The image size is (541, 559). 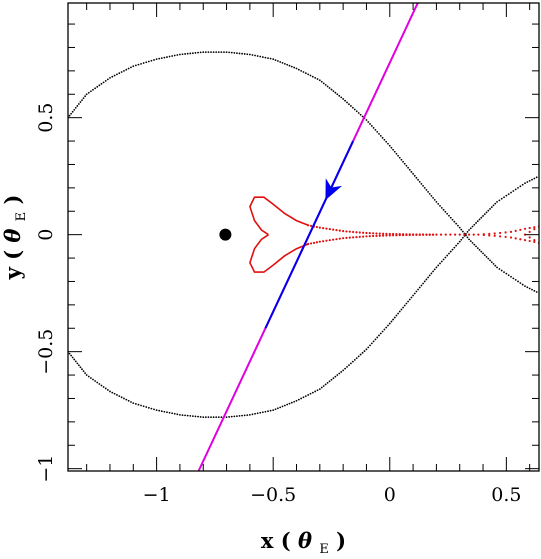 I want to click on y-tick-label: −0.5, so click(x=46, y=352).